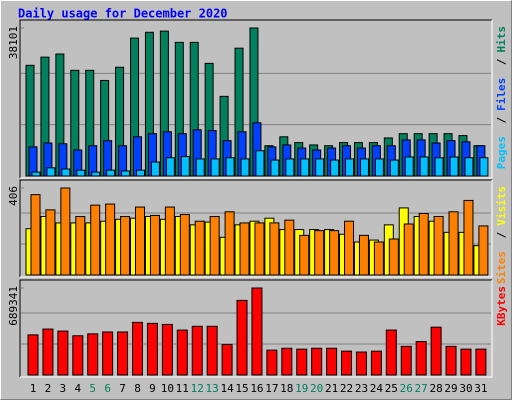  I want to click on x-tick-label: 28, so click(435, 388).